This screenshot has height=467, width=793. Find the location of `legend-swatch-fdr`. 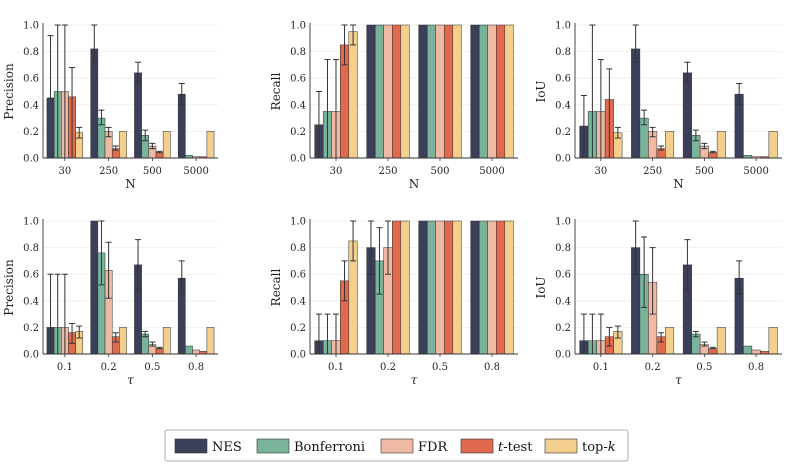

legend-swatch-fdr is located at coordinates (397, 446).